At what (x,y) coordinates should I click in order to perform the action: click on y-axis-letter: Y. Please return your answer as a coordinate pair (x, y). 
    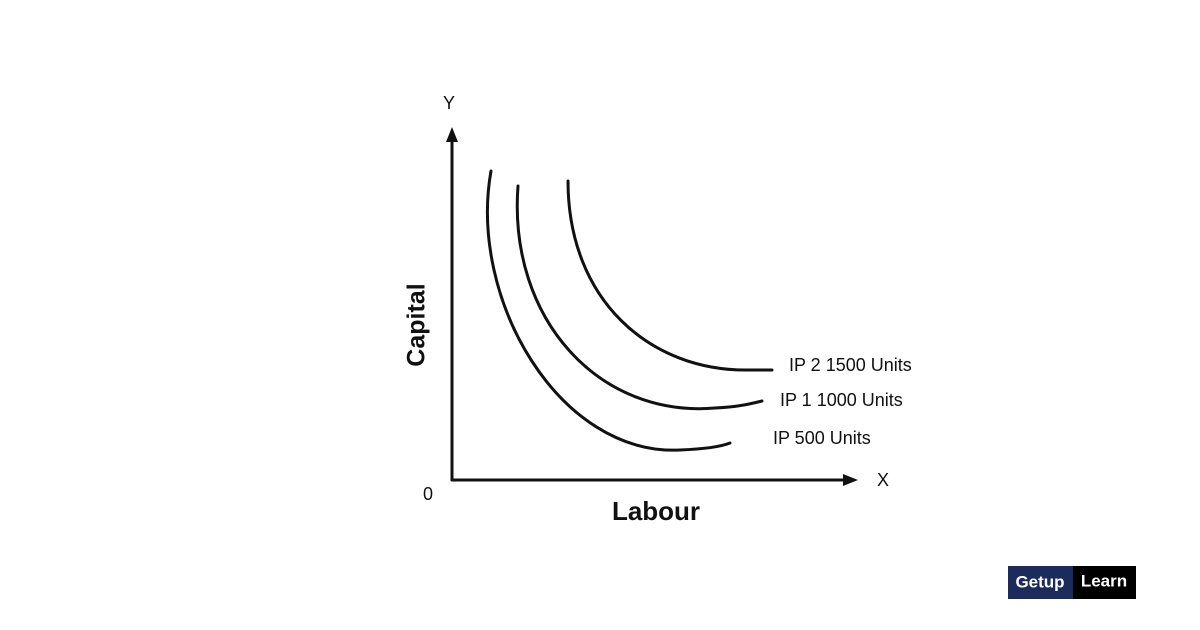
    Looking at the image, I should click on (449, 103).